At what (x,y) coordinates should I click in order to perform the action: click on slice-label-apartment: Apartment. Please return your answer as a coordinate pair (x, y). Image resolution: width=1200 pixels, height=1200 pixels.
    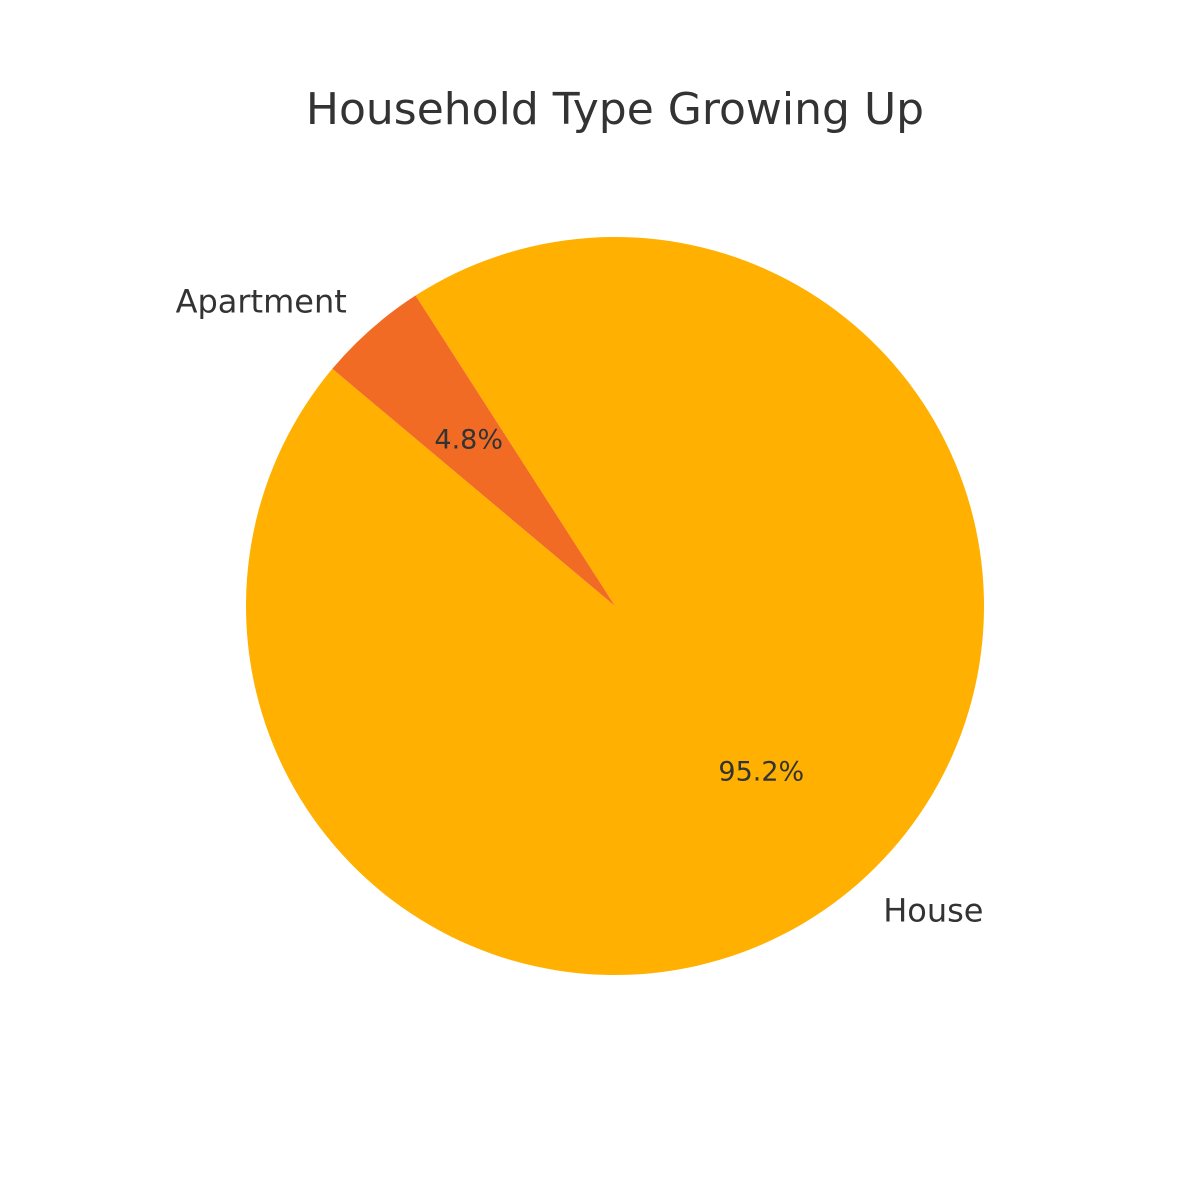
    Looking at the image, I should click on (261, 301).